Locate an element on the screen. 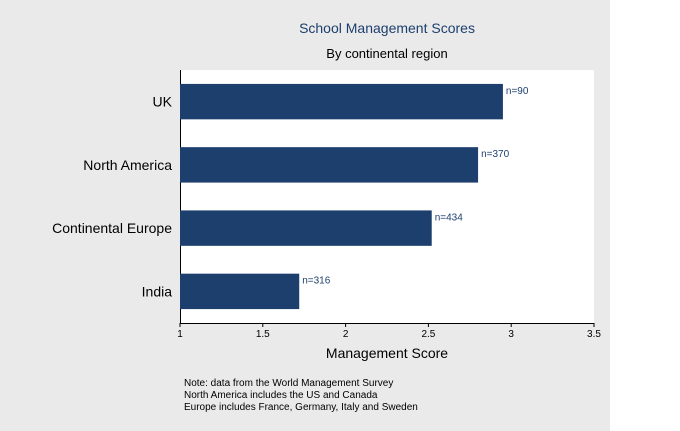  bar-value-label: n=90 is located at coordinates (517, 91).